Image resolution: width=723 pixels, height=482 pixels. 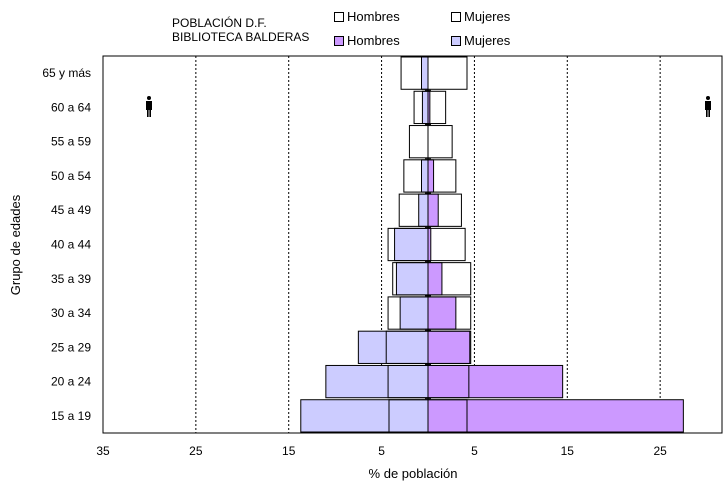 What do you see at coordinates (15, 244) in the screenshot?
I see `y-axis-title: Grupo de edades` at bounding box center [15, 244].